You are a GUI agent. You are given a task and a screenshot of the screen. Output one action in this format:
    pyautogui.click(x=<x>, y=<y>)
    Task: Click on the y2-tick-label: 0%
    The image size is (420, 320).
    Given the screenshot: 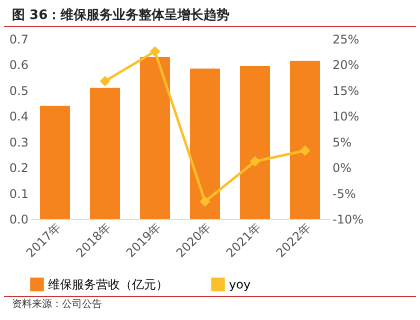 What is the action you would take?
    pyautogui.click(x=342, y=168)
    